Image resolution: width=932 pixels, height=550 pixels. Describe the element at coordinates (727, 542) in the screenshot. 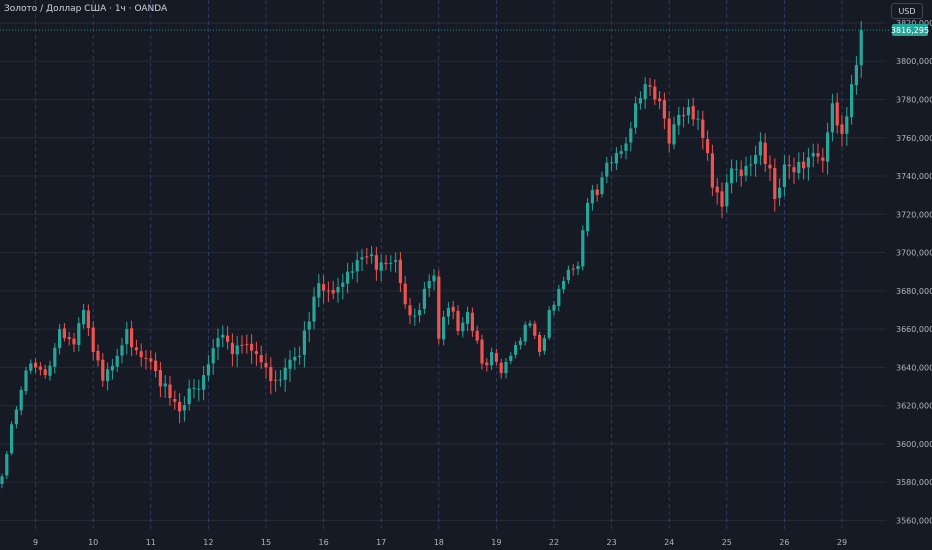

I see `time-tick-label: 25` at that location.